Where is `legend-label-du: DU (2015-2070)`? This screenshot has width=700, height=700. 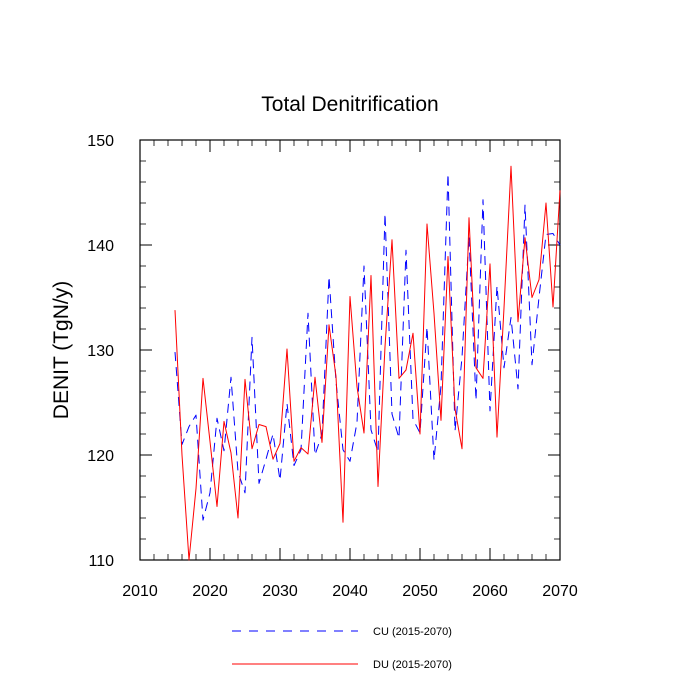 legend-label-du: DU (2015-2070) is located at coordinates (412, 665).